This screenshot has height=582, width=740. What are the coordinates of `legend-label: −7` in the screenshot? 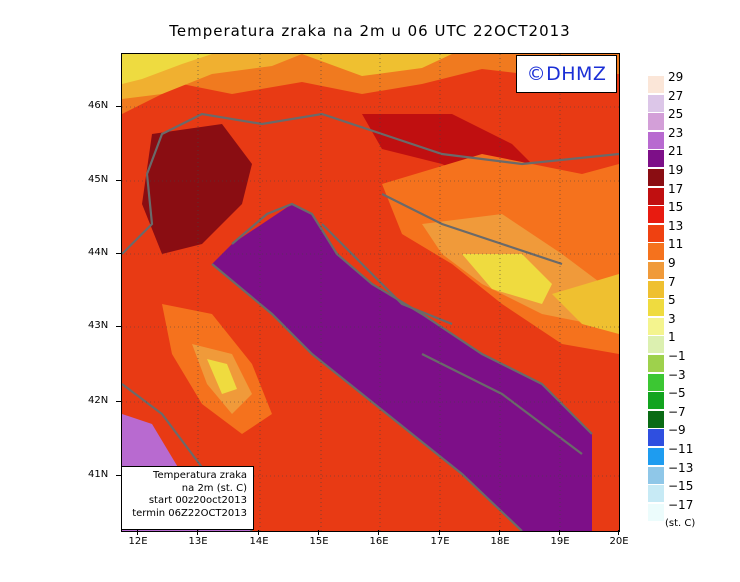 It's located at (677, 411).